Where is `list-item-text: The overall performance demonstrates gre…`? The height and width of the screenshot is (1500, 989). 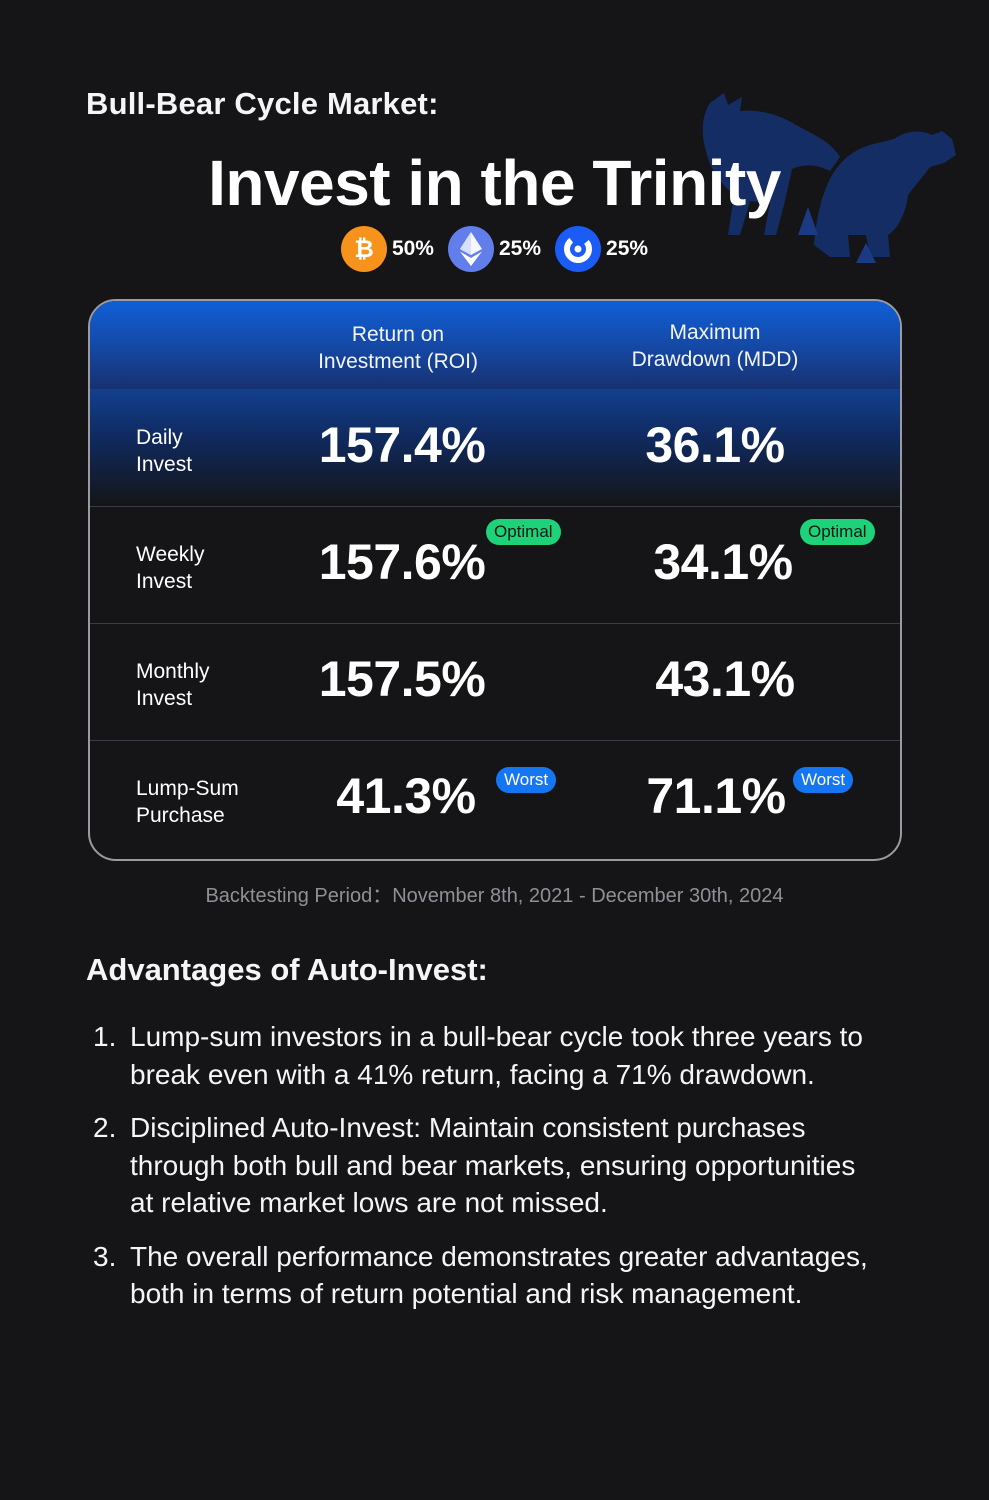 list-item-text: The overall performance demonstrates gre… is located at coordinates (499, 1275).